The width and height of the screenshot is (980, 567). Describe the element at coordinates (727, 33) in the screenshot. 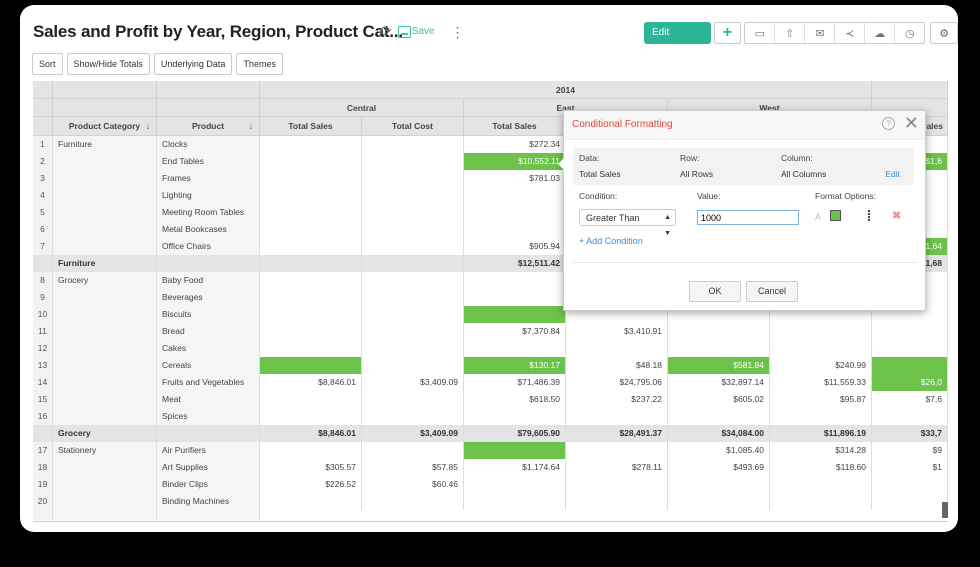

I see `add-button: +` at that location.